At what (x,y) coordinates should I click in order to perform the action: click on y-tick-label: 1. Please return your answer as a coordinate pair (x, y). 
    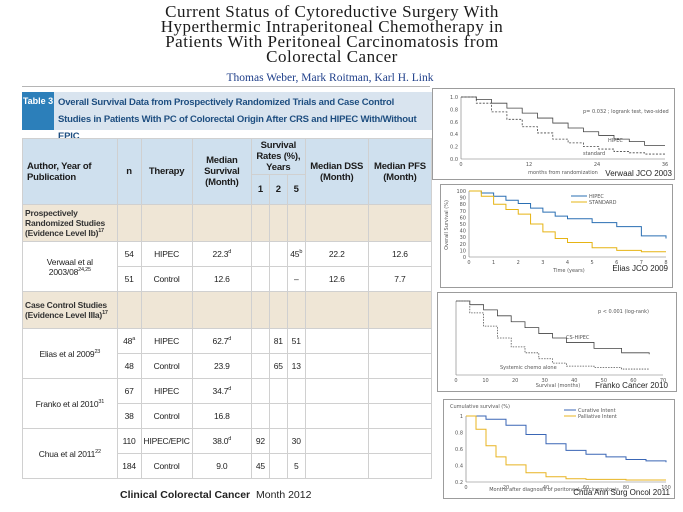
    Looking at the image, I should click on (461, 417).